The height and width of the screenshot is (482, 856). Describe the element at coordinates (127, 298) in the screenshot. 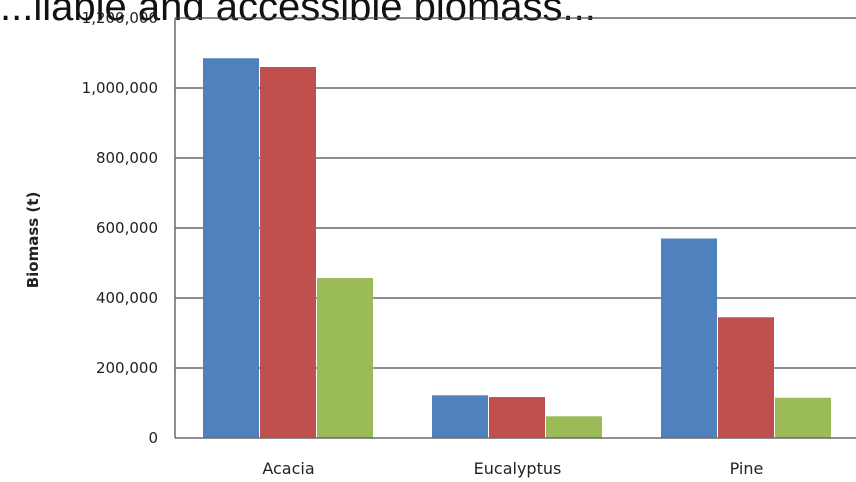

I see `y-tick-label: 400,000` at that location.